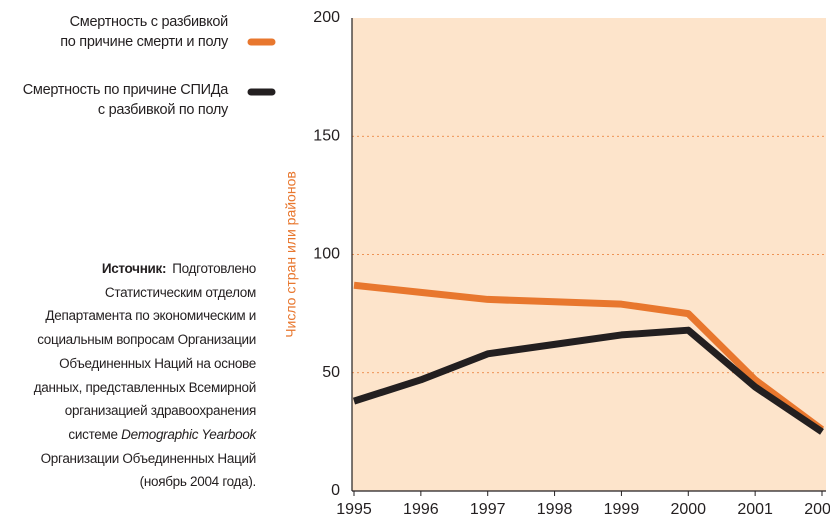  What do you see at coordinates (198, 482) in the screenshot?
I see `source-line: (ноябрь 2004 года).` at bounding box center [198, 482].